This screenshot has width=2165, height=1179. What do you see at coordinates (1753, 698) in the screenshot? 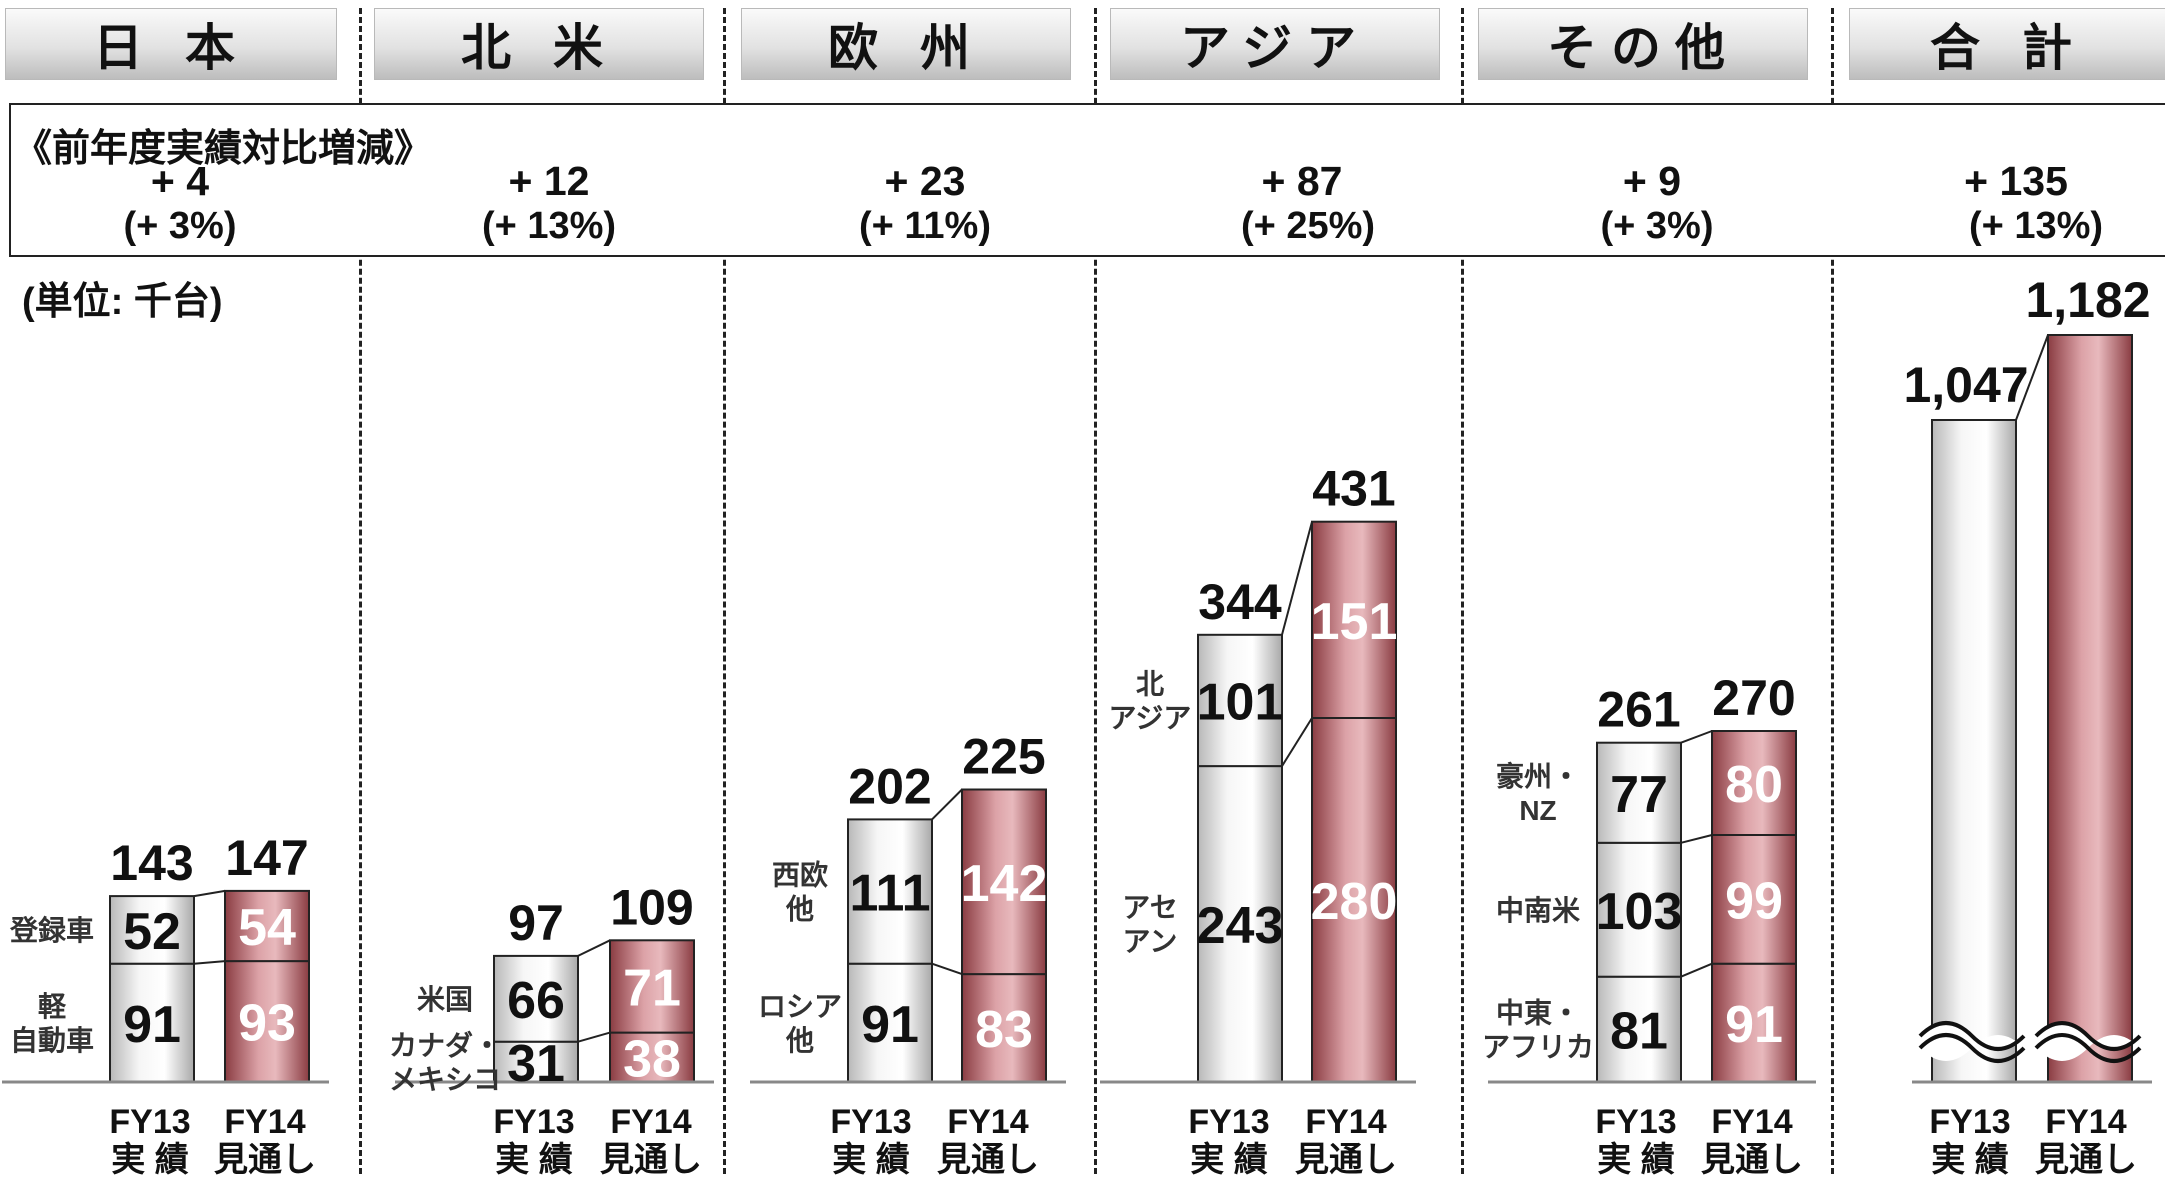
I see `fy14-total-label: 270` at bounding box center [1753, 698].